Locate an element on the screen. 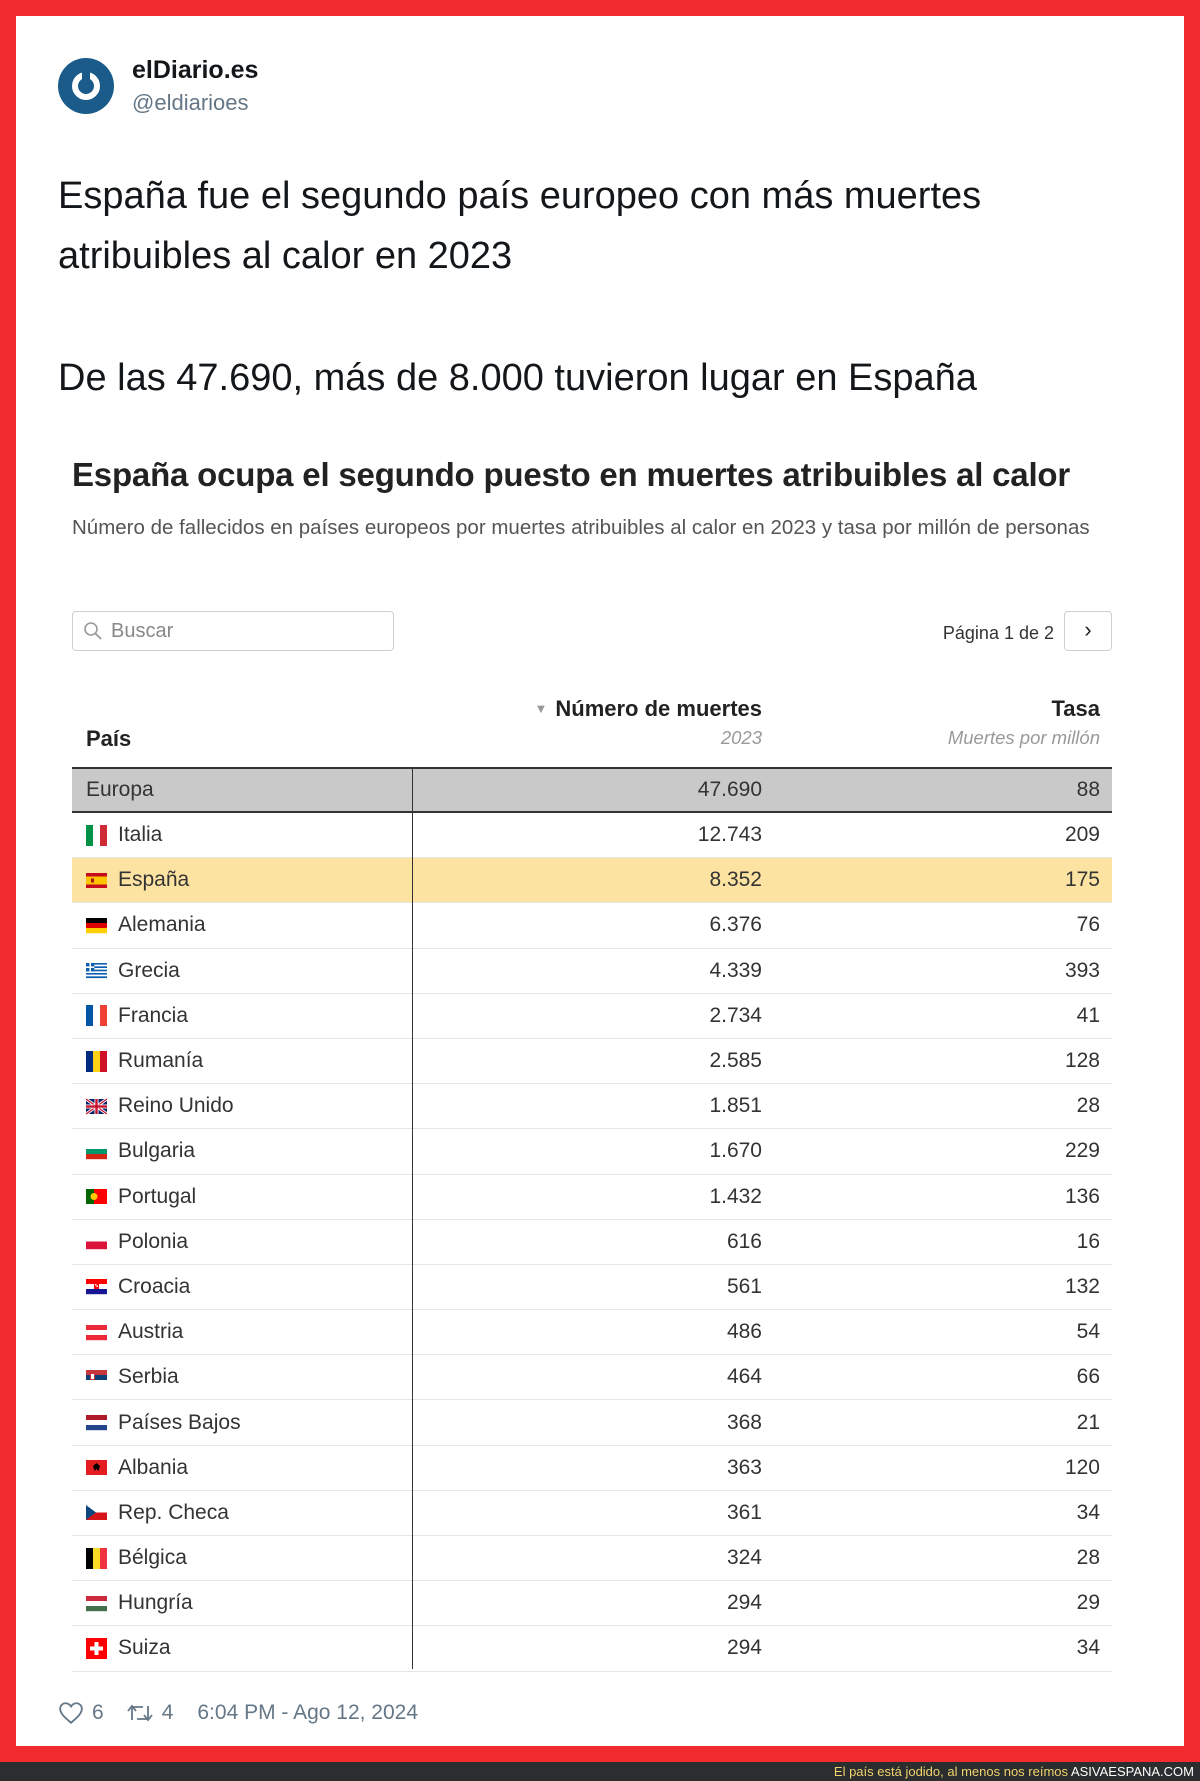 This screenshot has height=1781, width=1200. country-cell: Bélgica is located at coordinates (136, 1558).